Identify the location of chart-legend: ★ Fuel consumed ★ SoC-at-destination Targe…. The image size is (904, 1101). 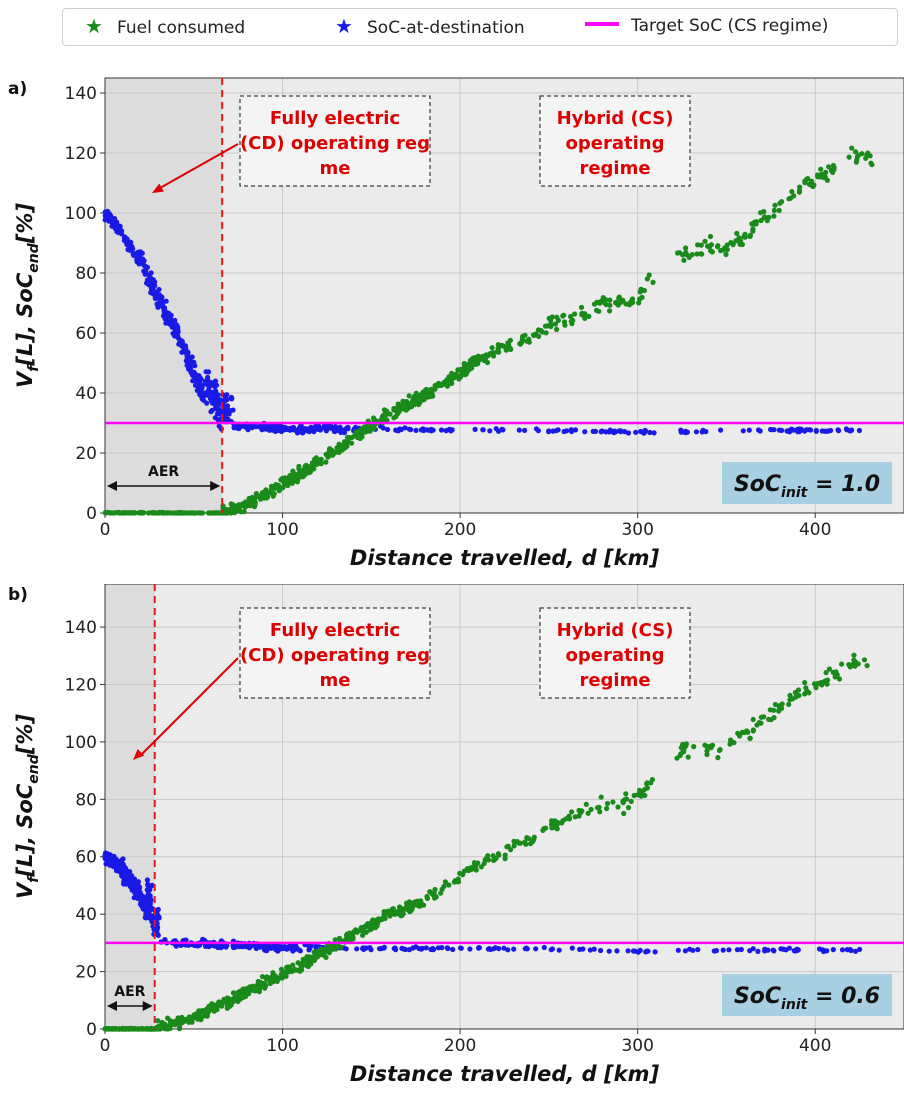
(480, 27).